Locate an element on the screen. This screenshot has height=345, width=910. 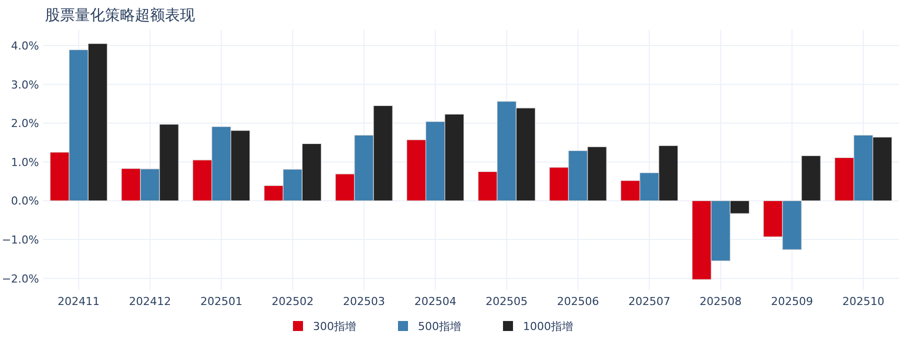
x-tick-label: 202506 is located at coordinates (578, 301).